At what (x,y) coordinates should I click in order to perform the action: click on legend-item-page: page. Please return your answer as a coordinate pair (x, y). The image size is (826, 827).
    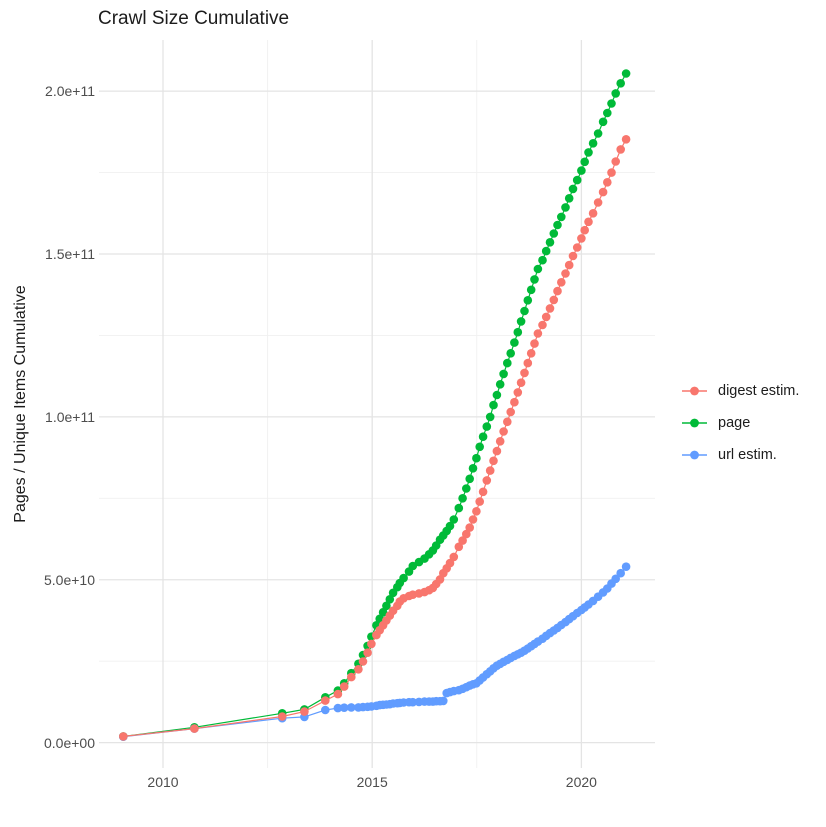
    Looking at the image, I should click on (740, 423).